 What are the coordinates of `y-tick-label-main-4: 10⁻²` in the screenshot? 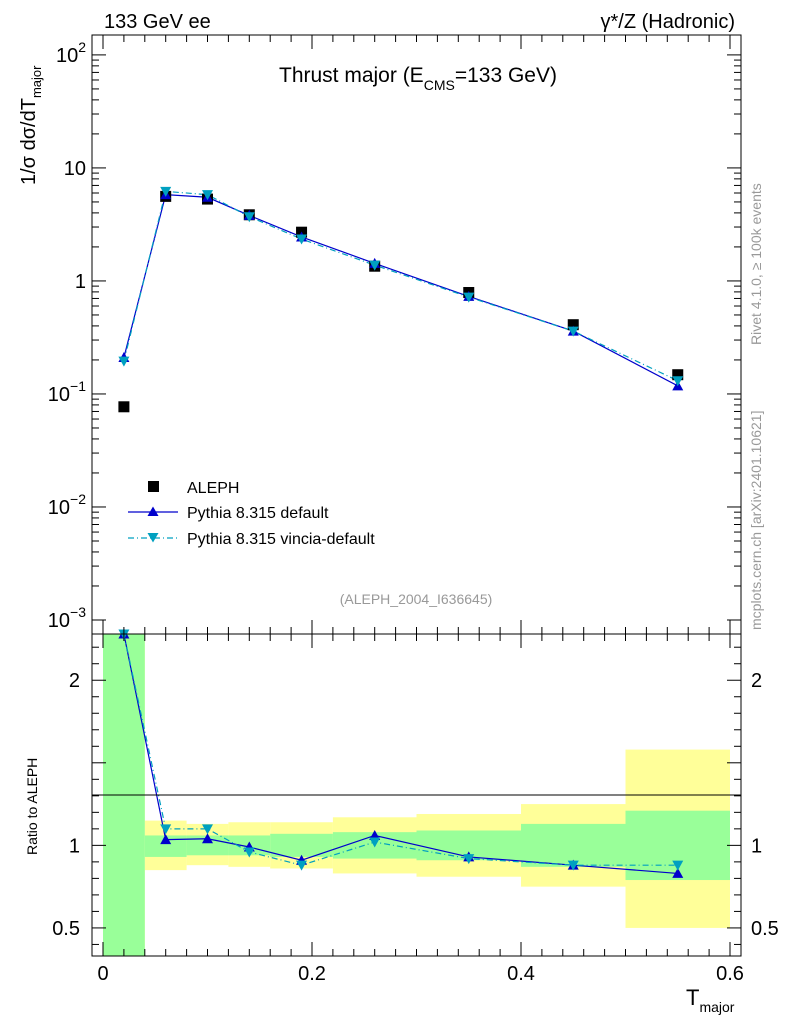 It's located at (67, 505).